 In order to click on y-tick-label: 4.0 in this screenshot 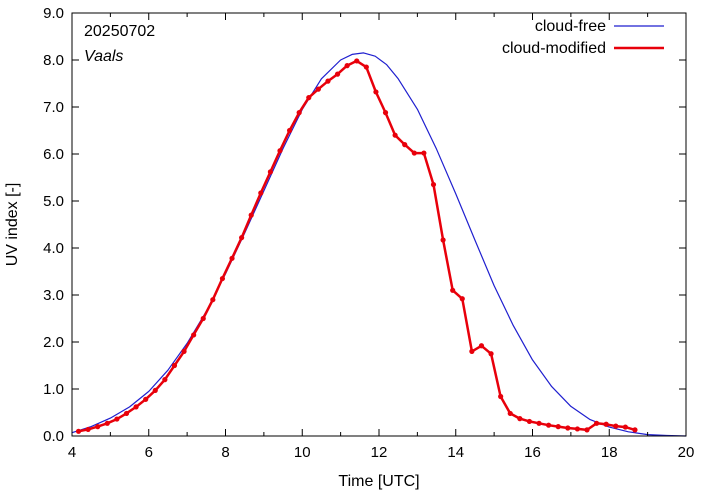, I will do `click(53, 248)`.